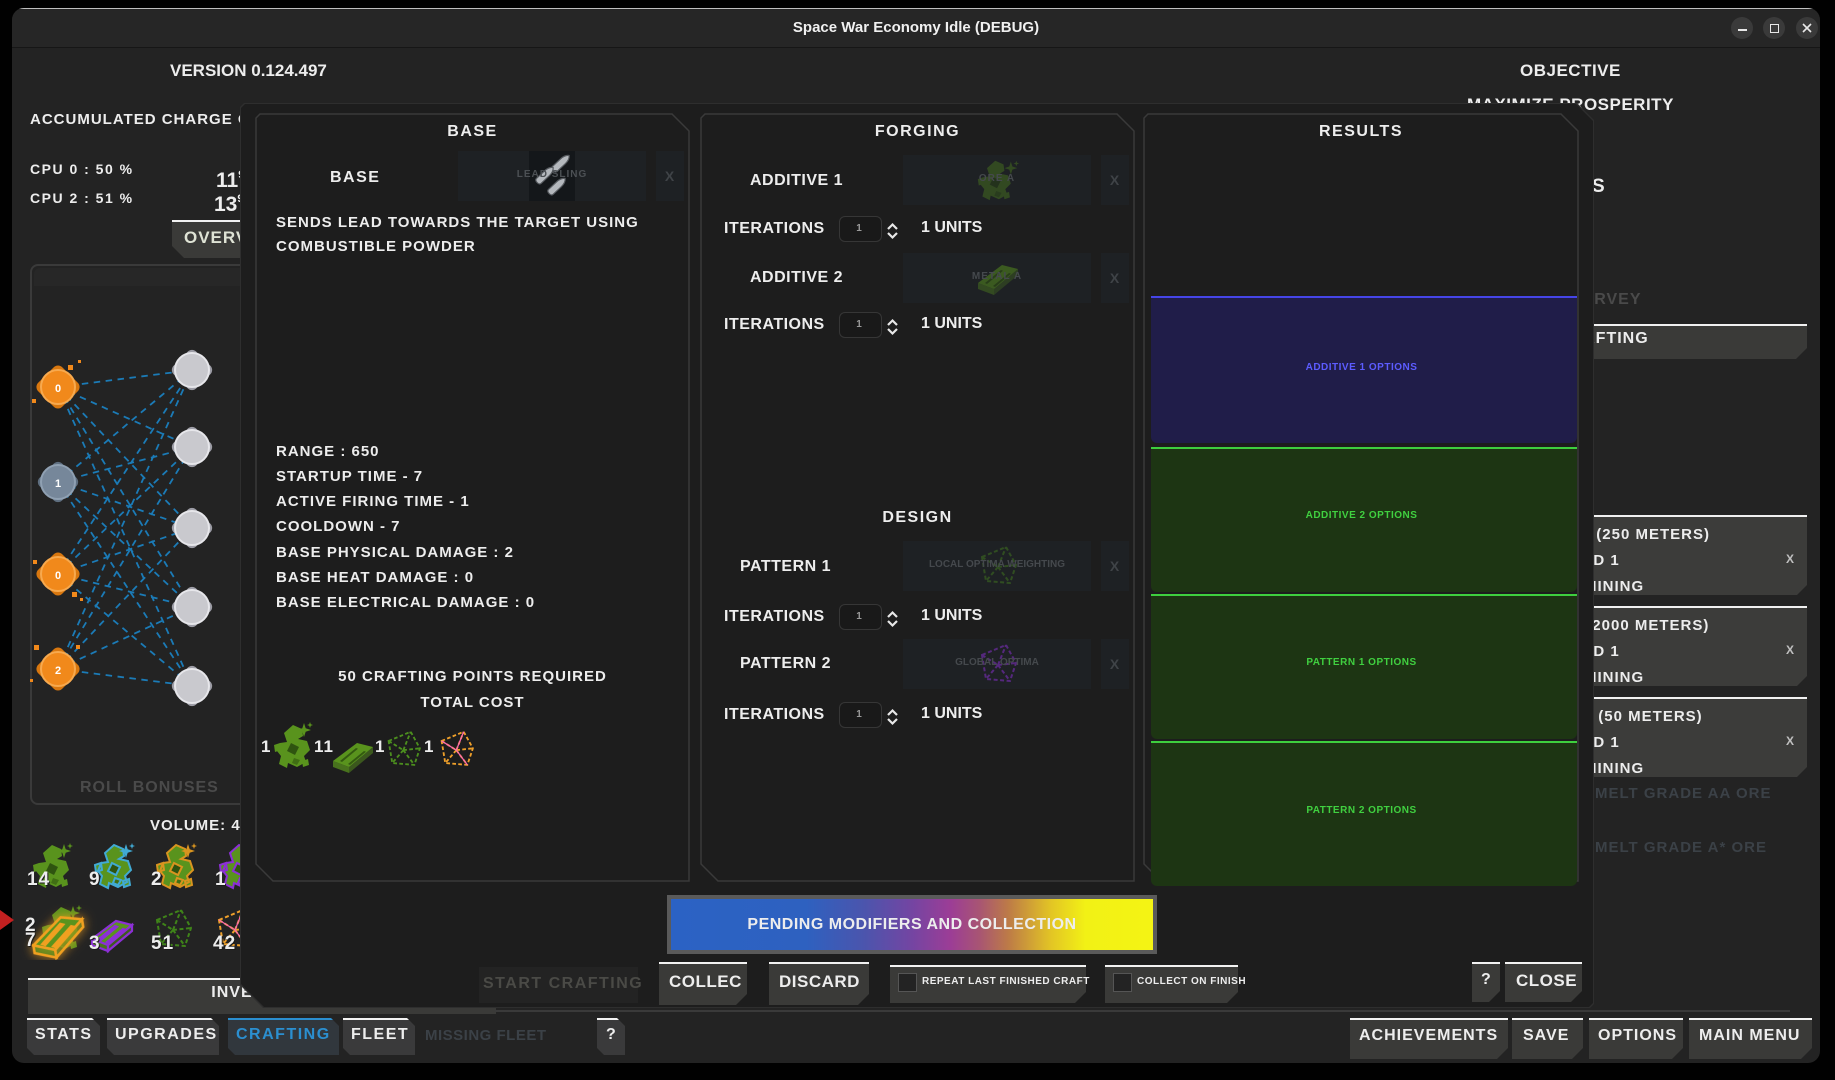 Image resolution: width=1835 pixels, height=1080 pixels. Describe the element at coordinates (58, 484) in the screenshot. I see `svg-text: 1` at that location.